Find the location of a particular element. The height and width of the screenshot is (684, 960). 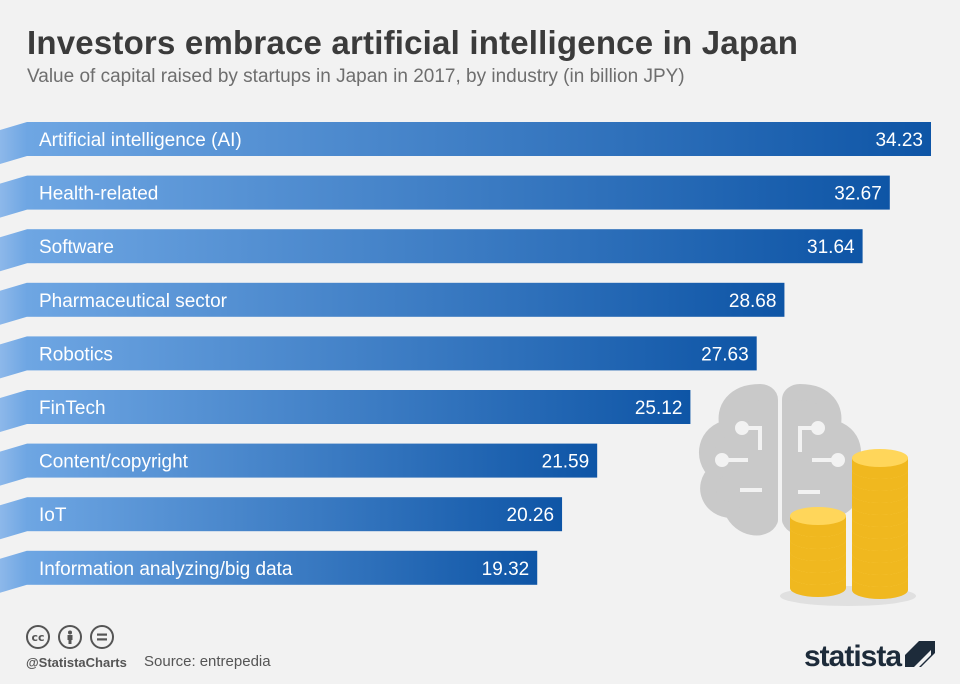

statista-logo: statista is located at coordinates (853, 656).